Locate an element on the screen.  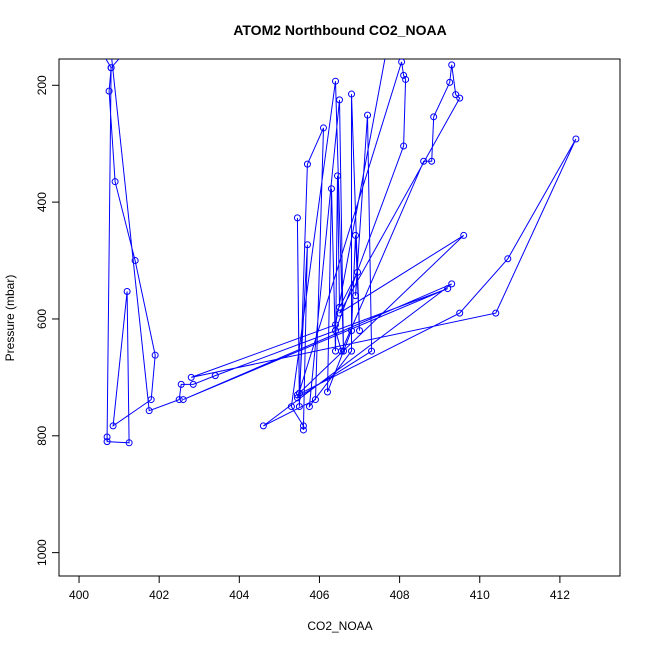
y-tick-label: 1000 is located at coordinates (42, 552).